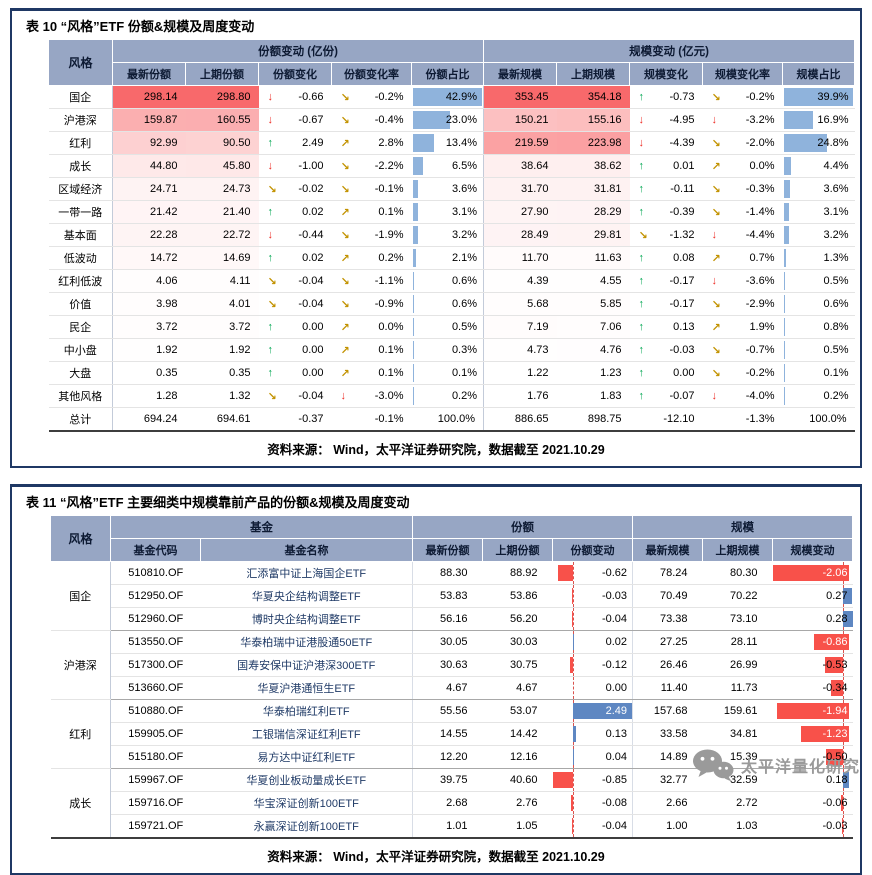 This screenshot has width=872, height=875. I want to click on value-cell: 1.83, so click(593, 396).